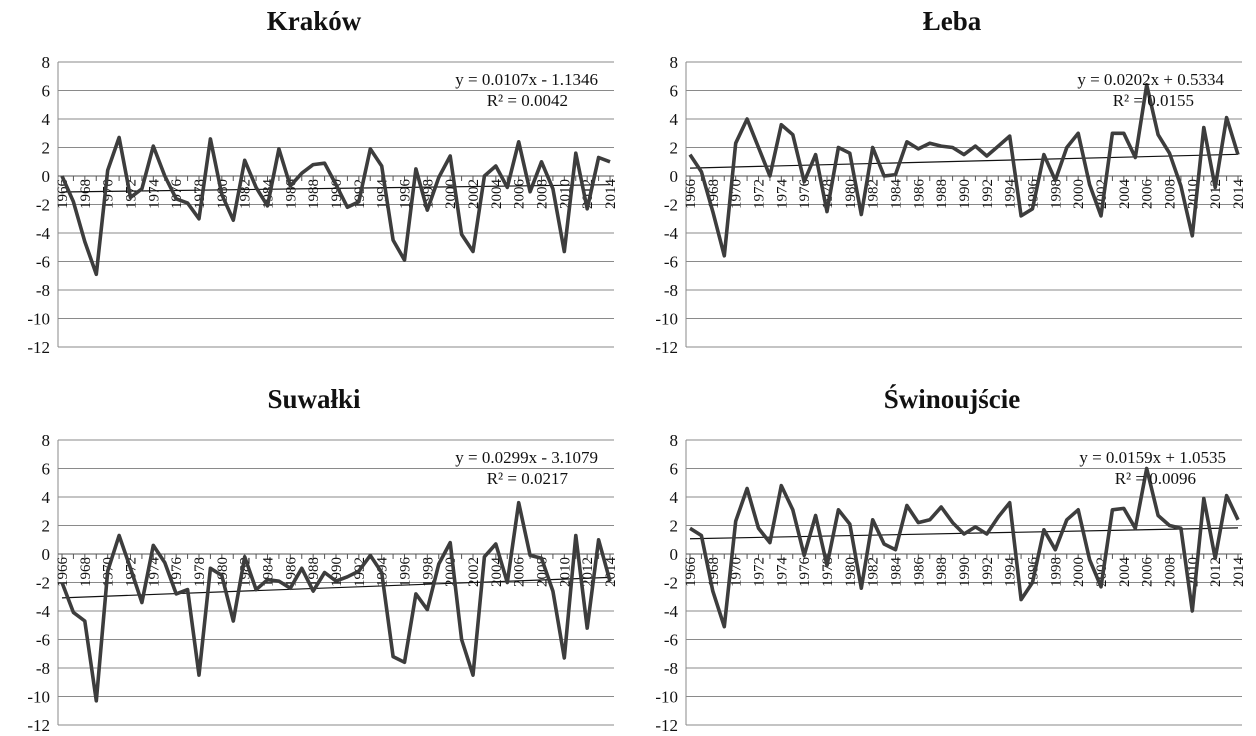  What do you see at coordinates (86, 572) in the screenshot?
I see `x-tick-label: 1968` at bounding box center [86, 572].